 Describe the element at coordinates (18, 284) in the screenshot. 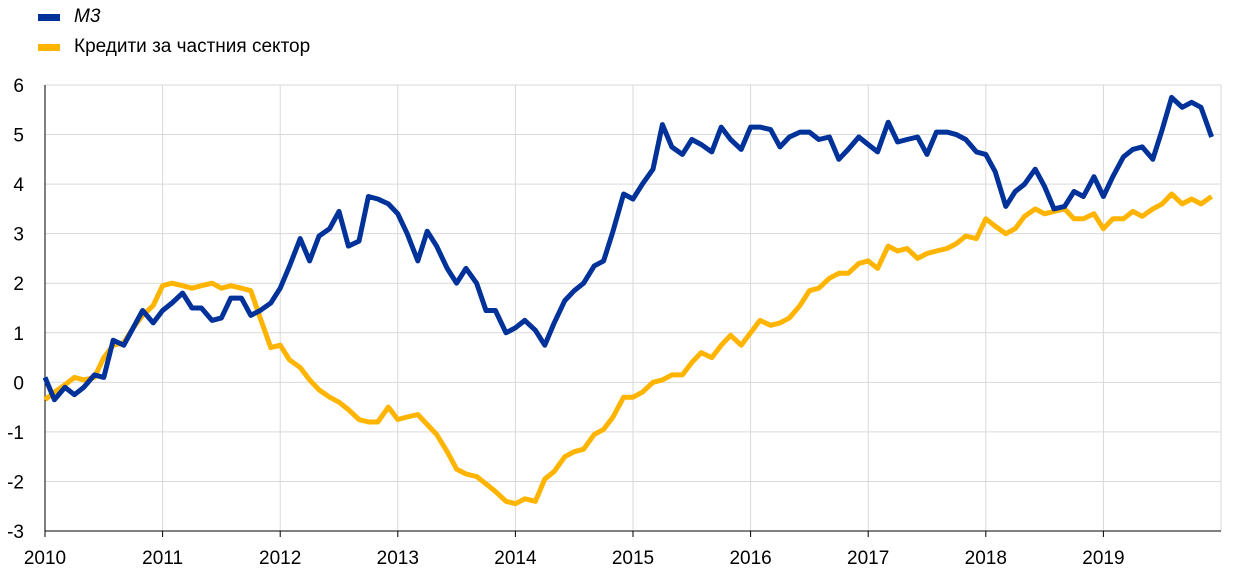

I see `y-tick-label: 2` at that location.